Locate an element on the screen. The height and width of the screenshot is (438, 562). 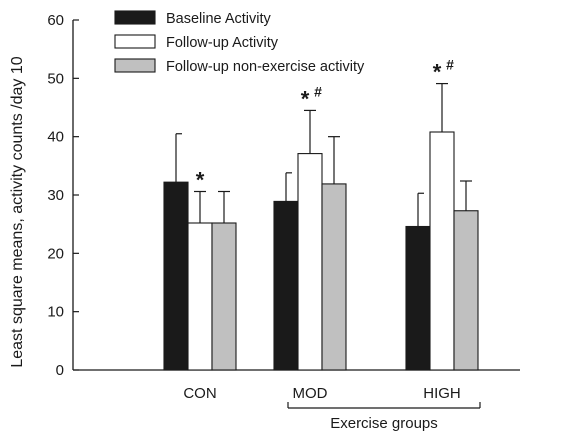
y-tick-label: 60 is located at coordinates (55, 20).